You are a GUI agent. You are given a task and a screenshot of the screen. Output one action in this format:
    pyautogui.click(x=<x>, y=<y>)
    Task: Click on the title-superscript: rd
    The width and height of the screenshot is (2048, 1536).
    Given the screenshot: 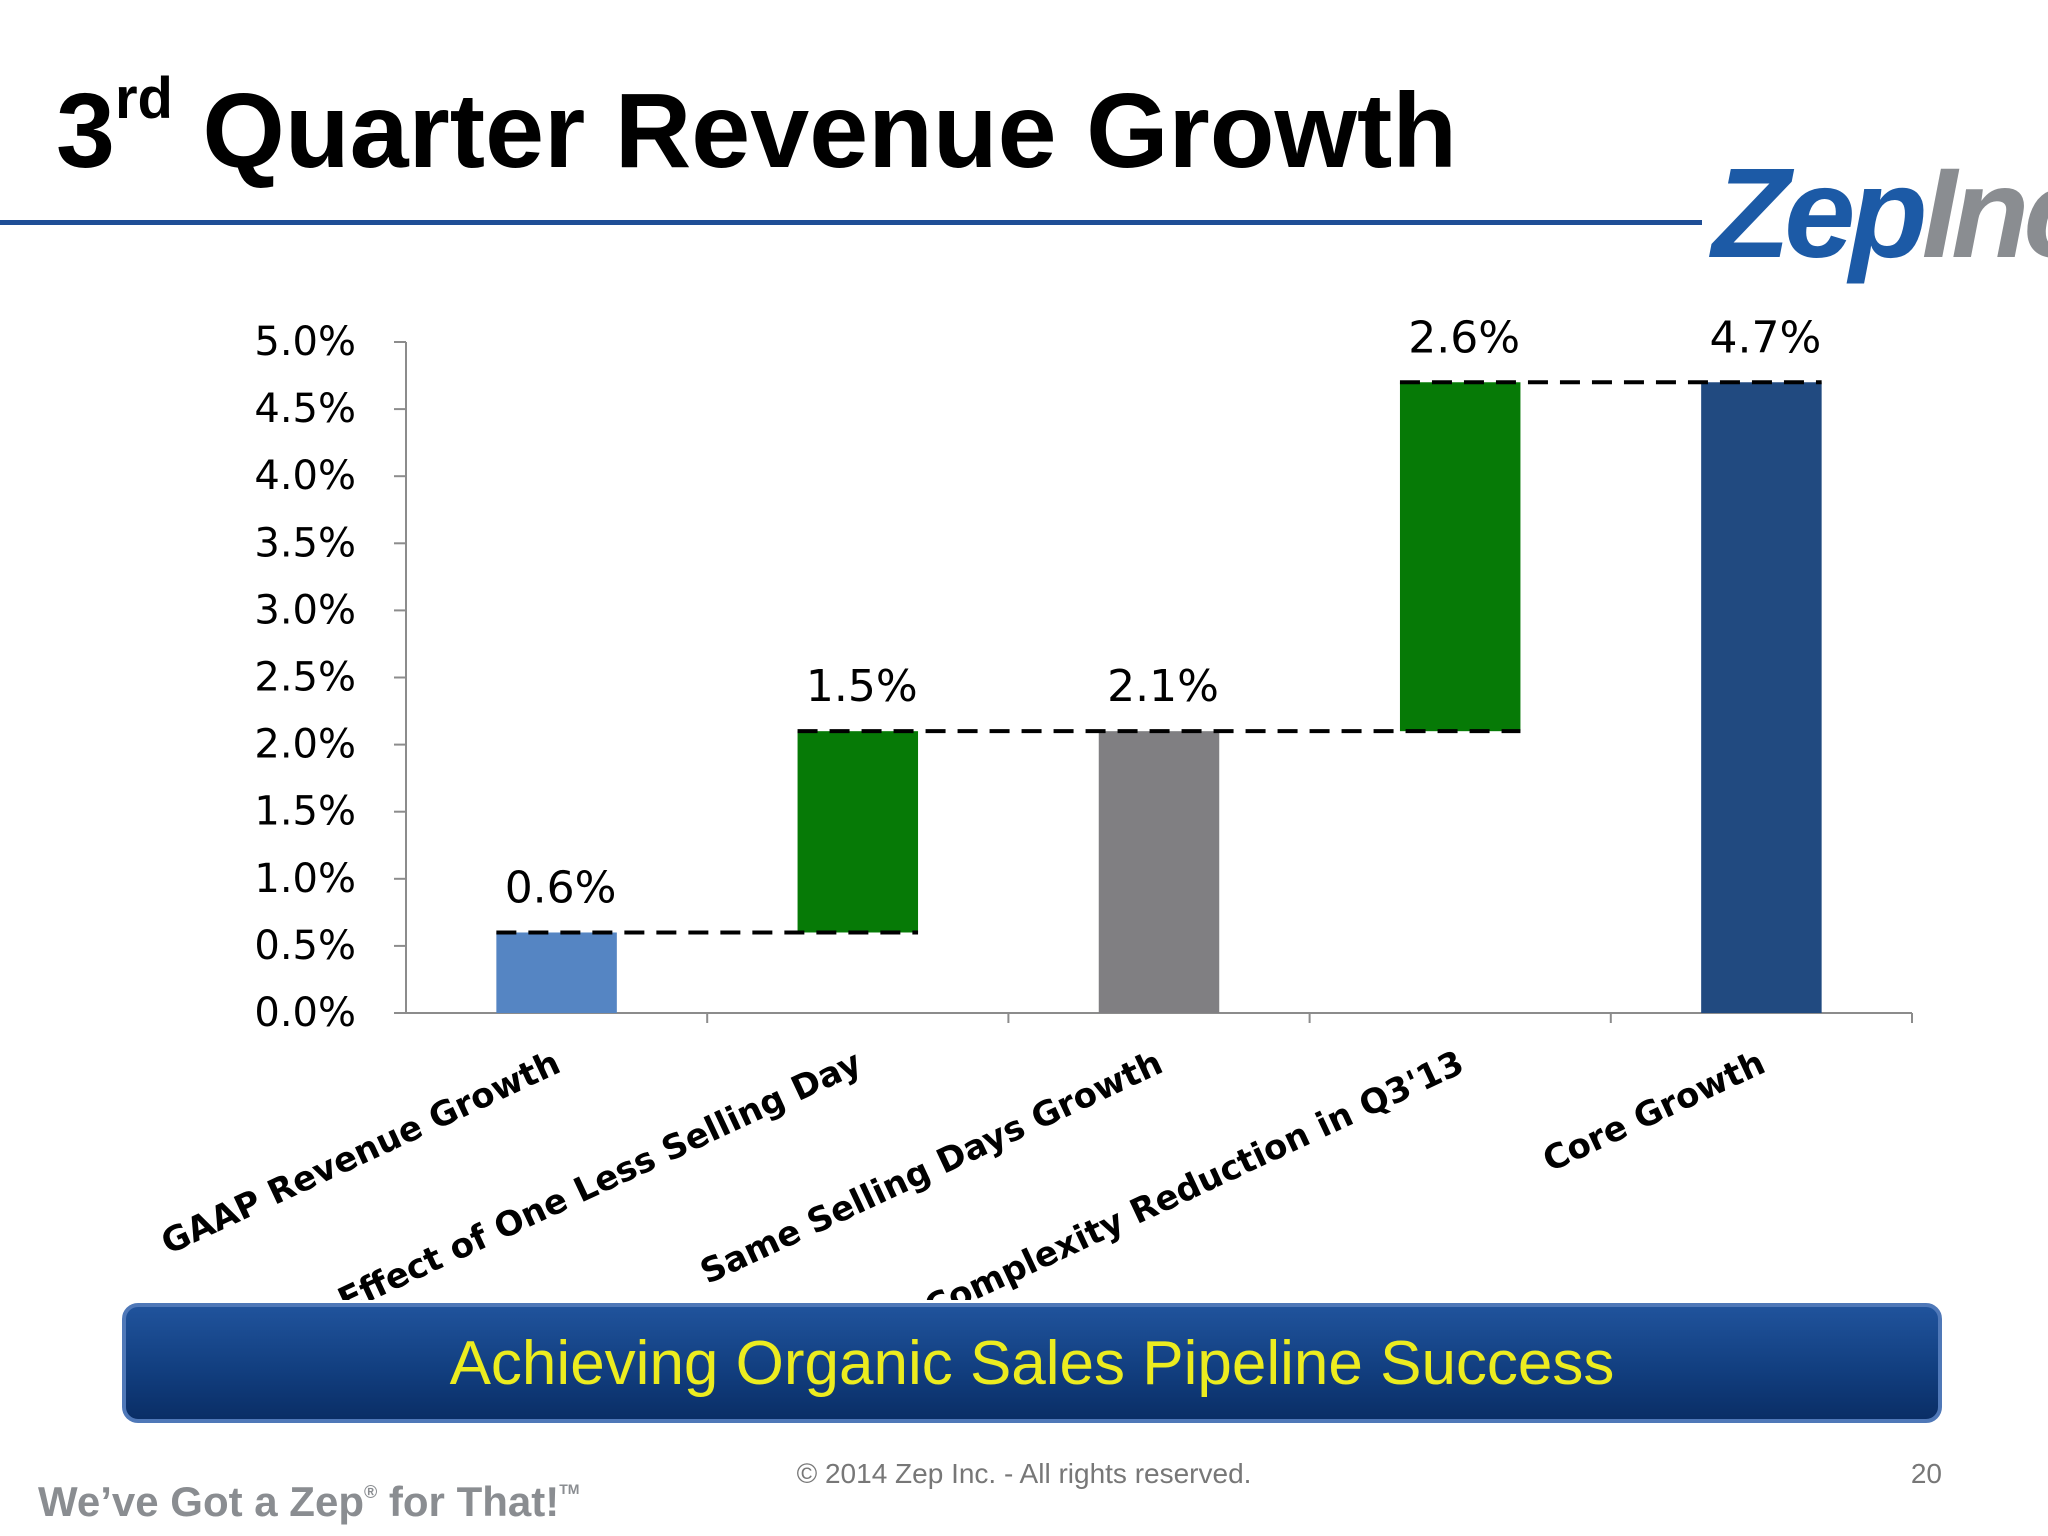 What is the action you would take?
    pyautogui.click(x=143, y=98)
    